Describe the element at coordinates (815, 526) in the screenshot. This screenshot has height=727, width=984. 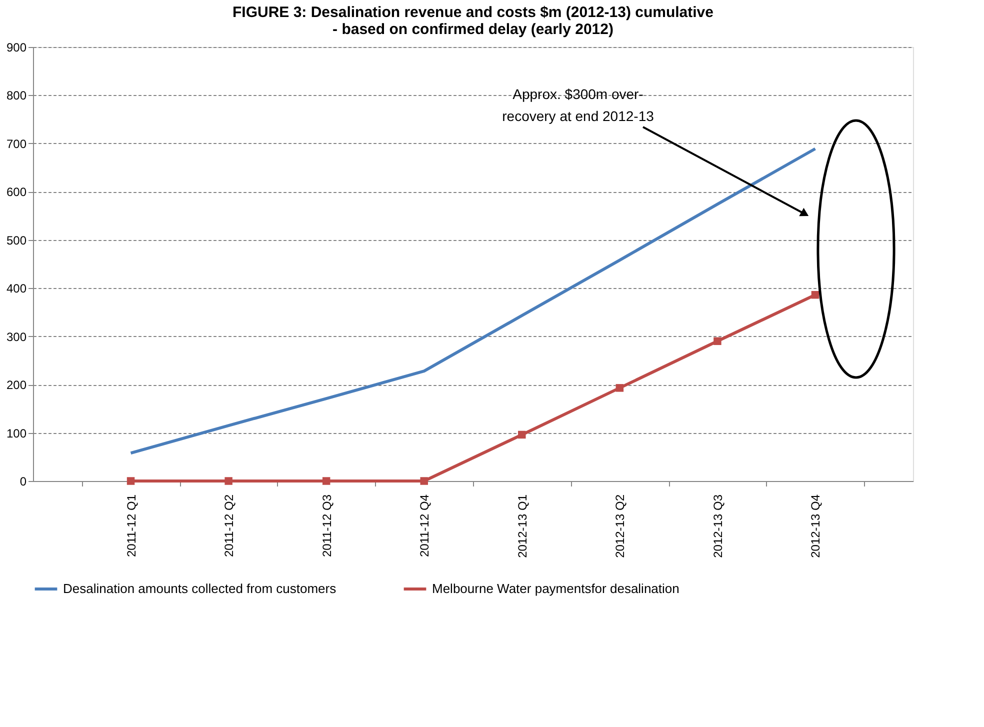
I see `x-tick-label: 2012-13 Q4` at that location.